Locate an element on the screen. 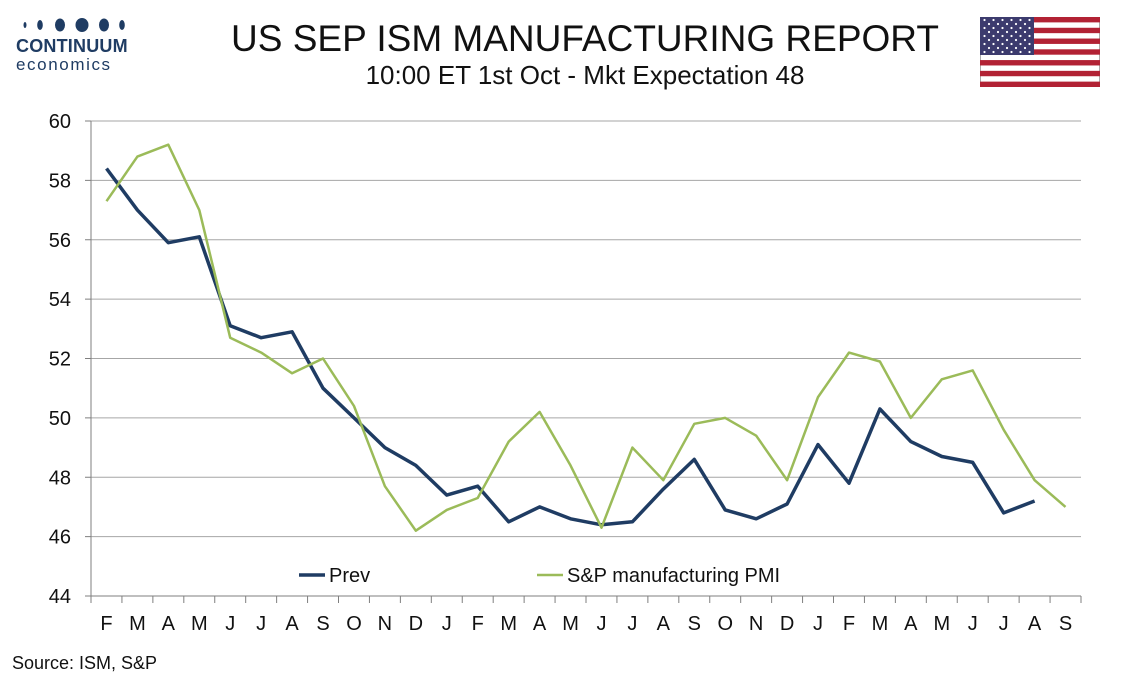  y-tick-label: 46 is located at coordinates (60, 538).